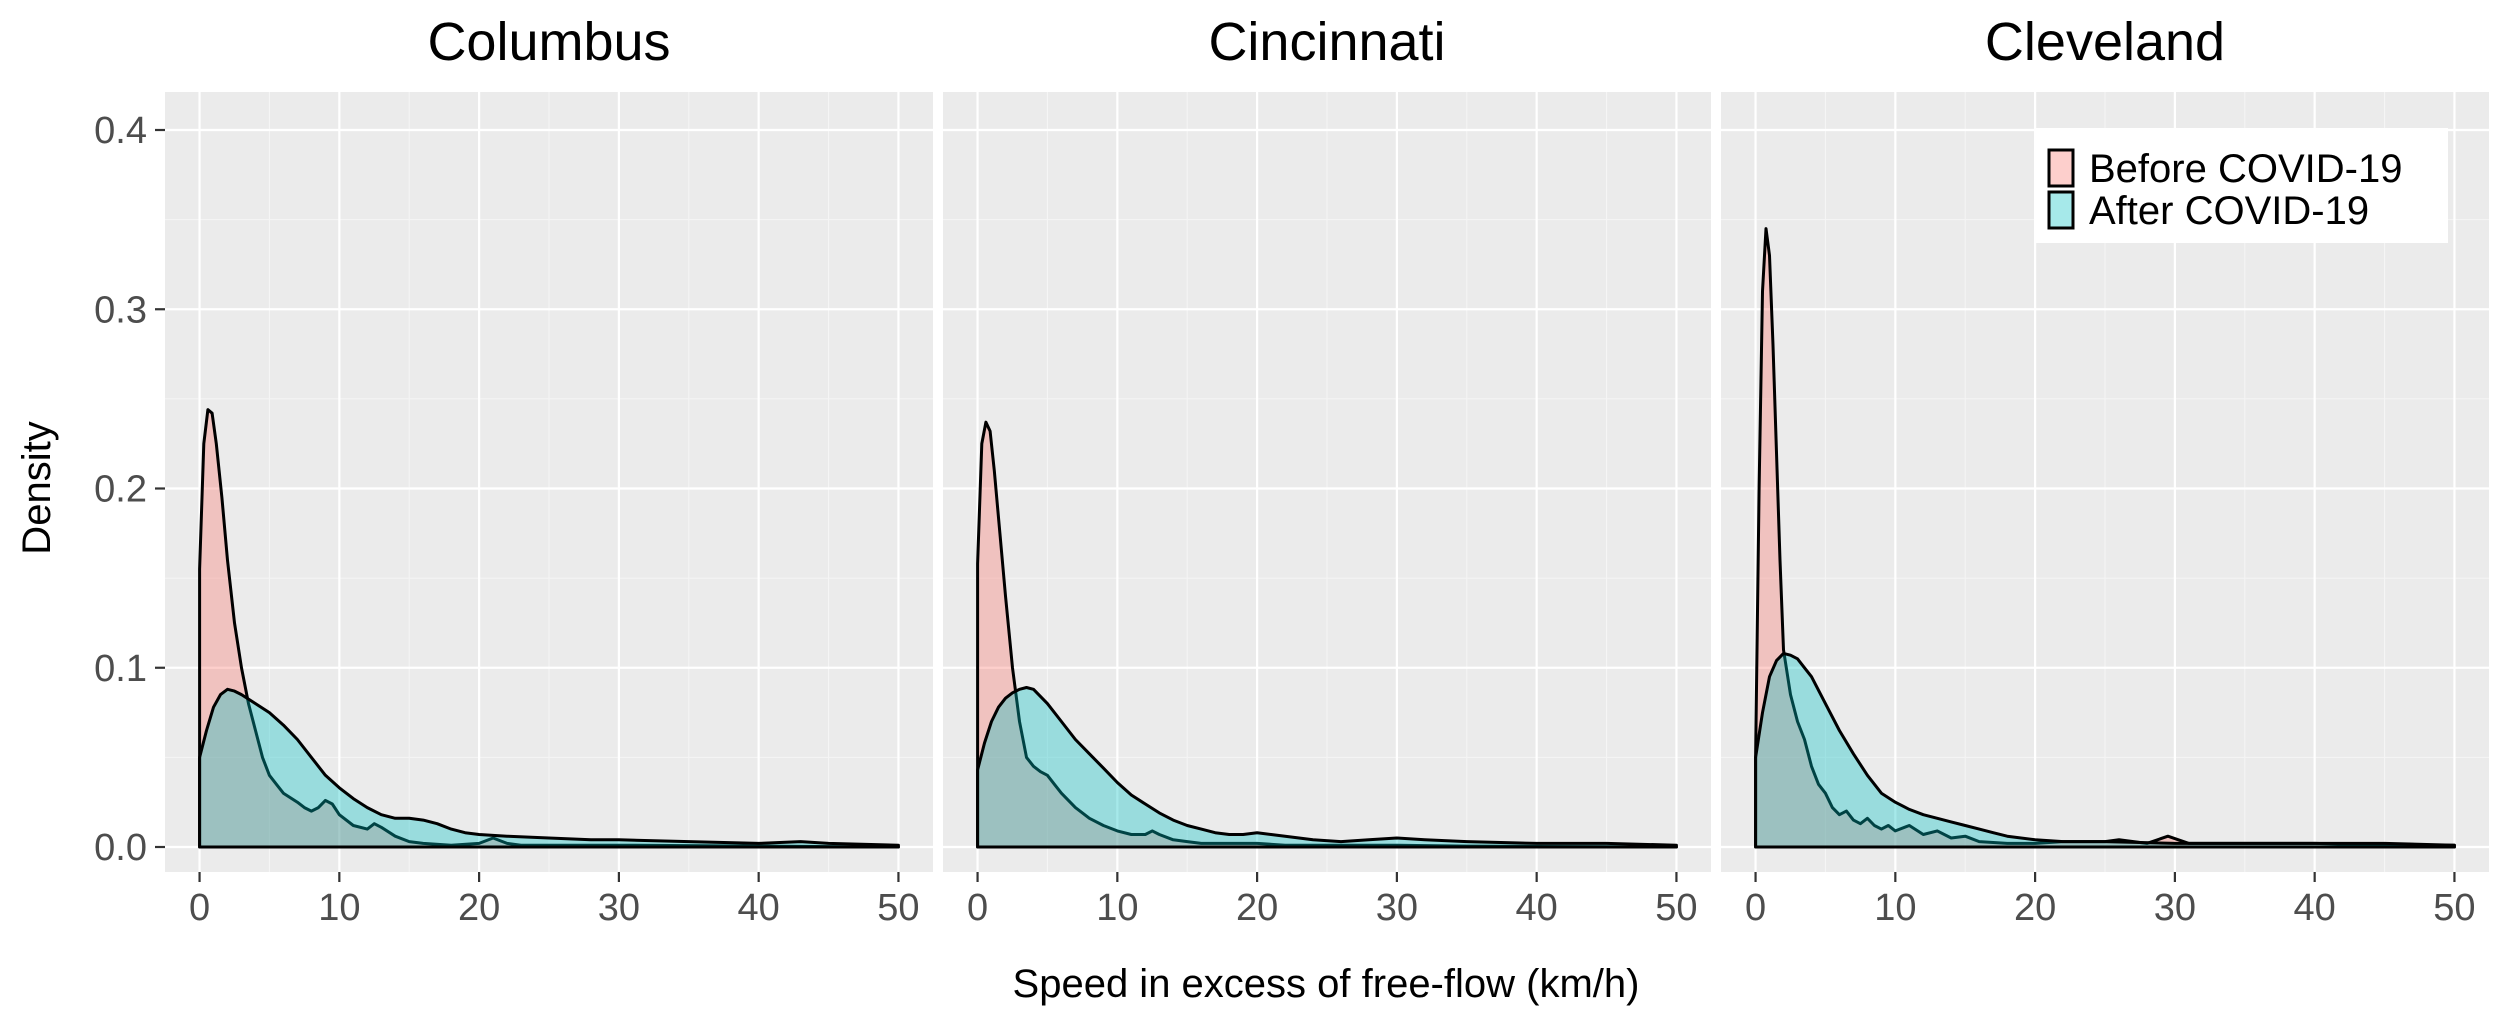 The image size is (2500, 1026). Describe the element at coordinates (120, 131) in the screenshot. I see `y-tick-label: 0.4` at that location.